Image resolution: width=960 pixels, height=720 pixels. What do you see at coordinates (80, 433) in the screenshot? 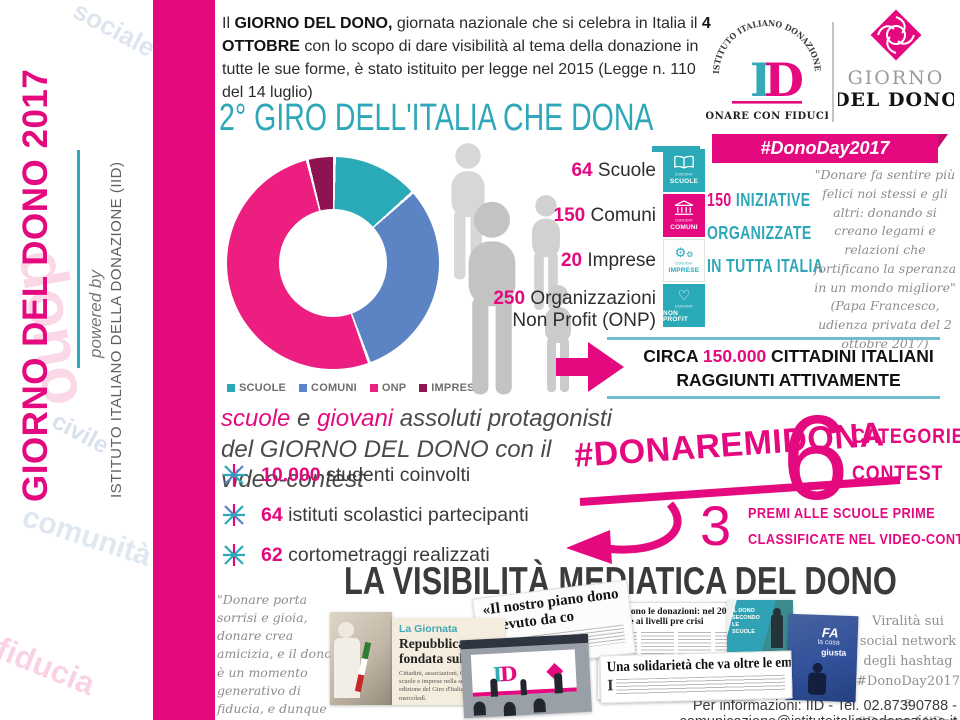
I see `watermark-word: civile` at bounding box center [80, 433].